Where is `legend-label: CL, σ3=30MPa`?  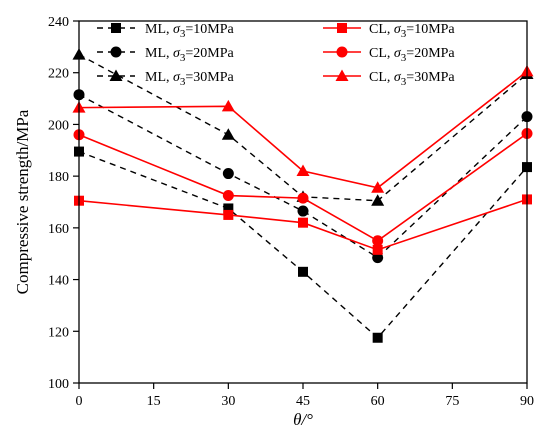
legend-label: CL, σ3=30MPa is located at coordinates (412, 79).